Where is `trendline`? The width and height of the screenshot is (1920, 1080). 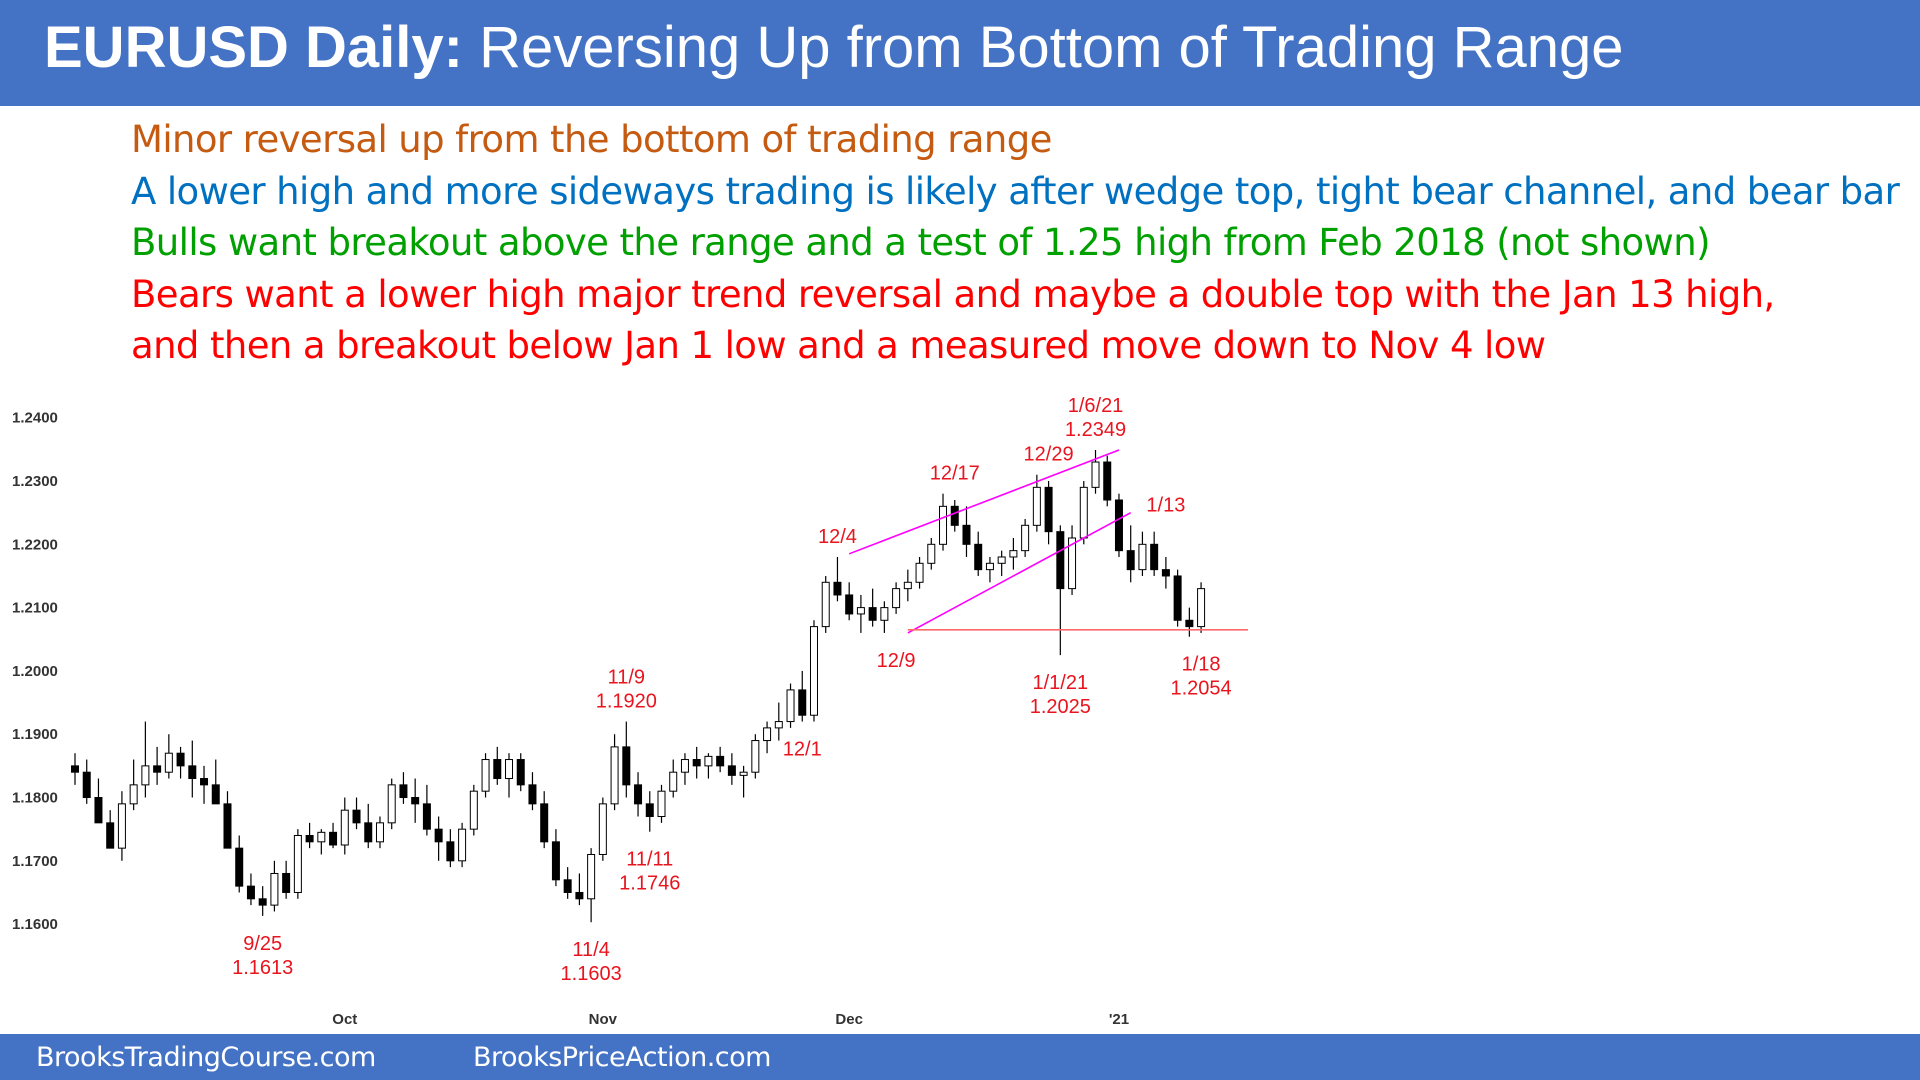 trendline is located at coordinates (1019, 572).